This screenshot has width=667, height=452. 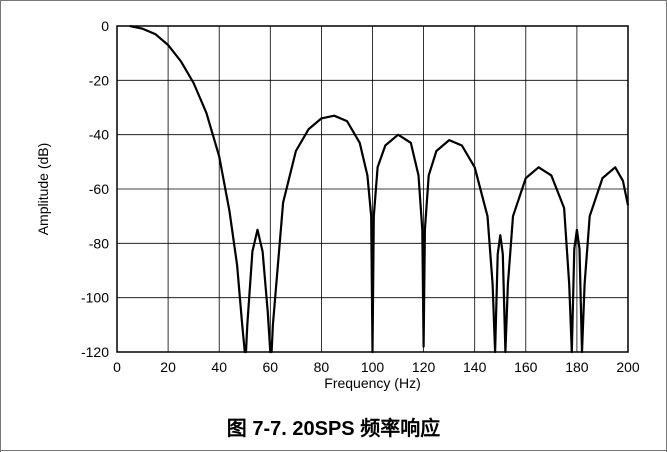 I want to click on y-tick-label: -60, so click(x=99, y=189).